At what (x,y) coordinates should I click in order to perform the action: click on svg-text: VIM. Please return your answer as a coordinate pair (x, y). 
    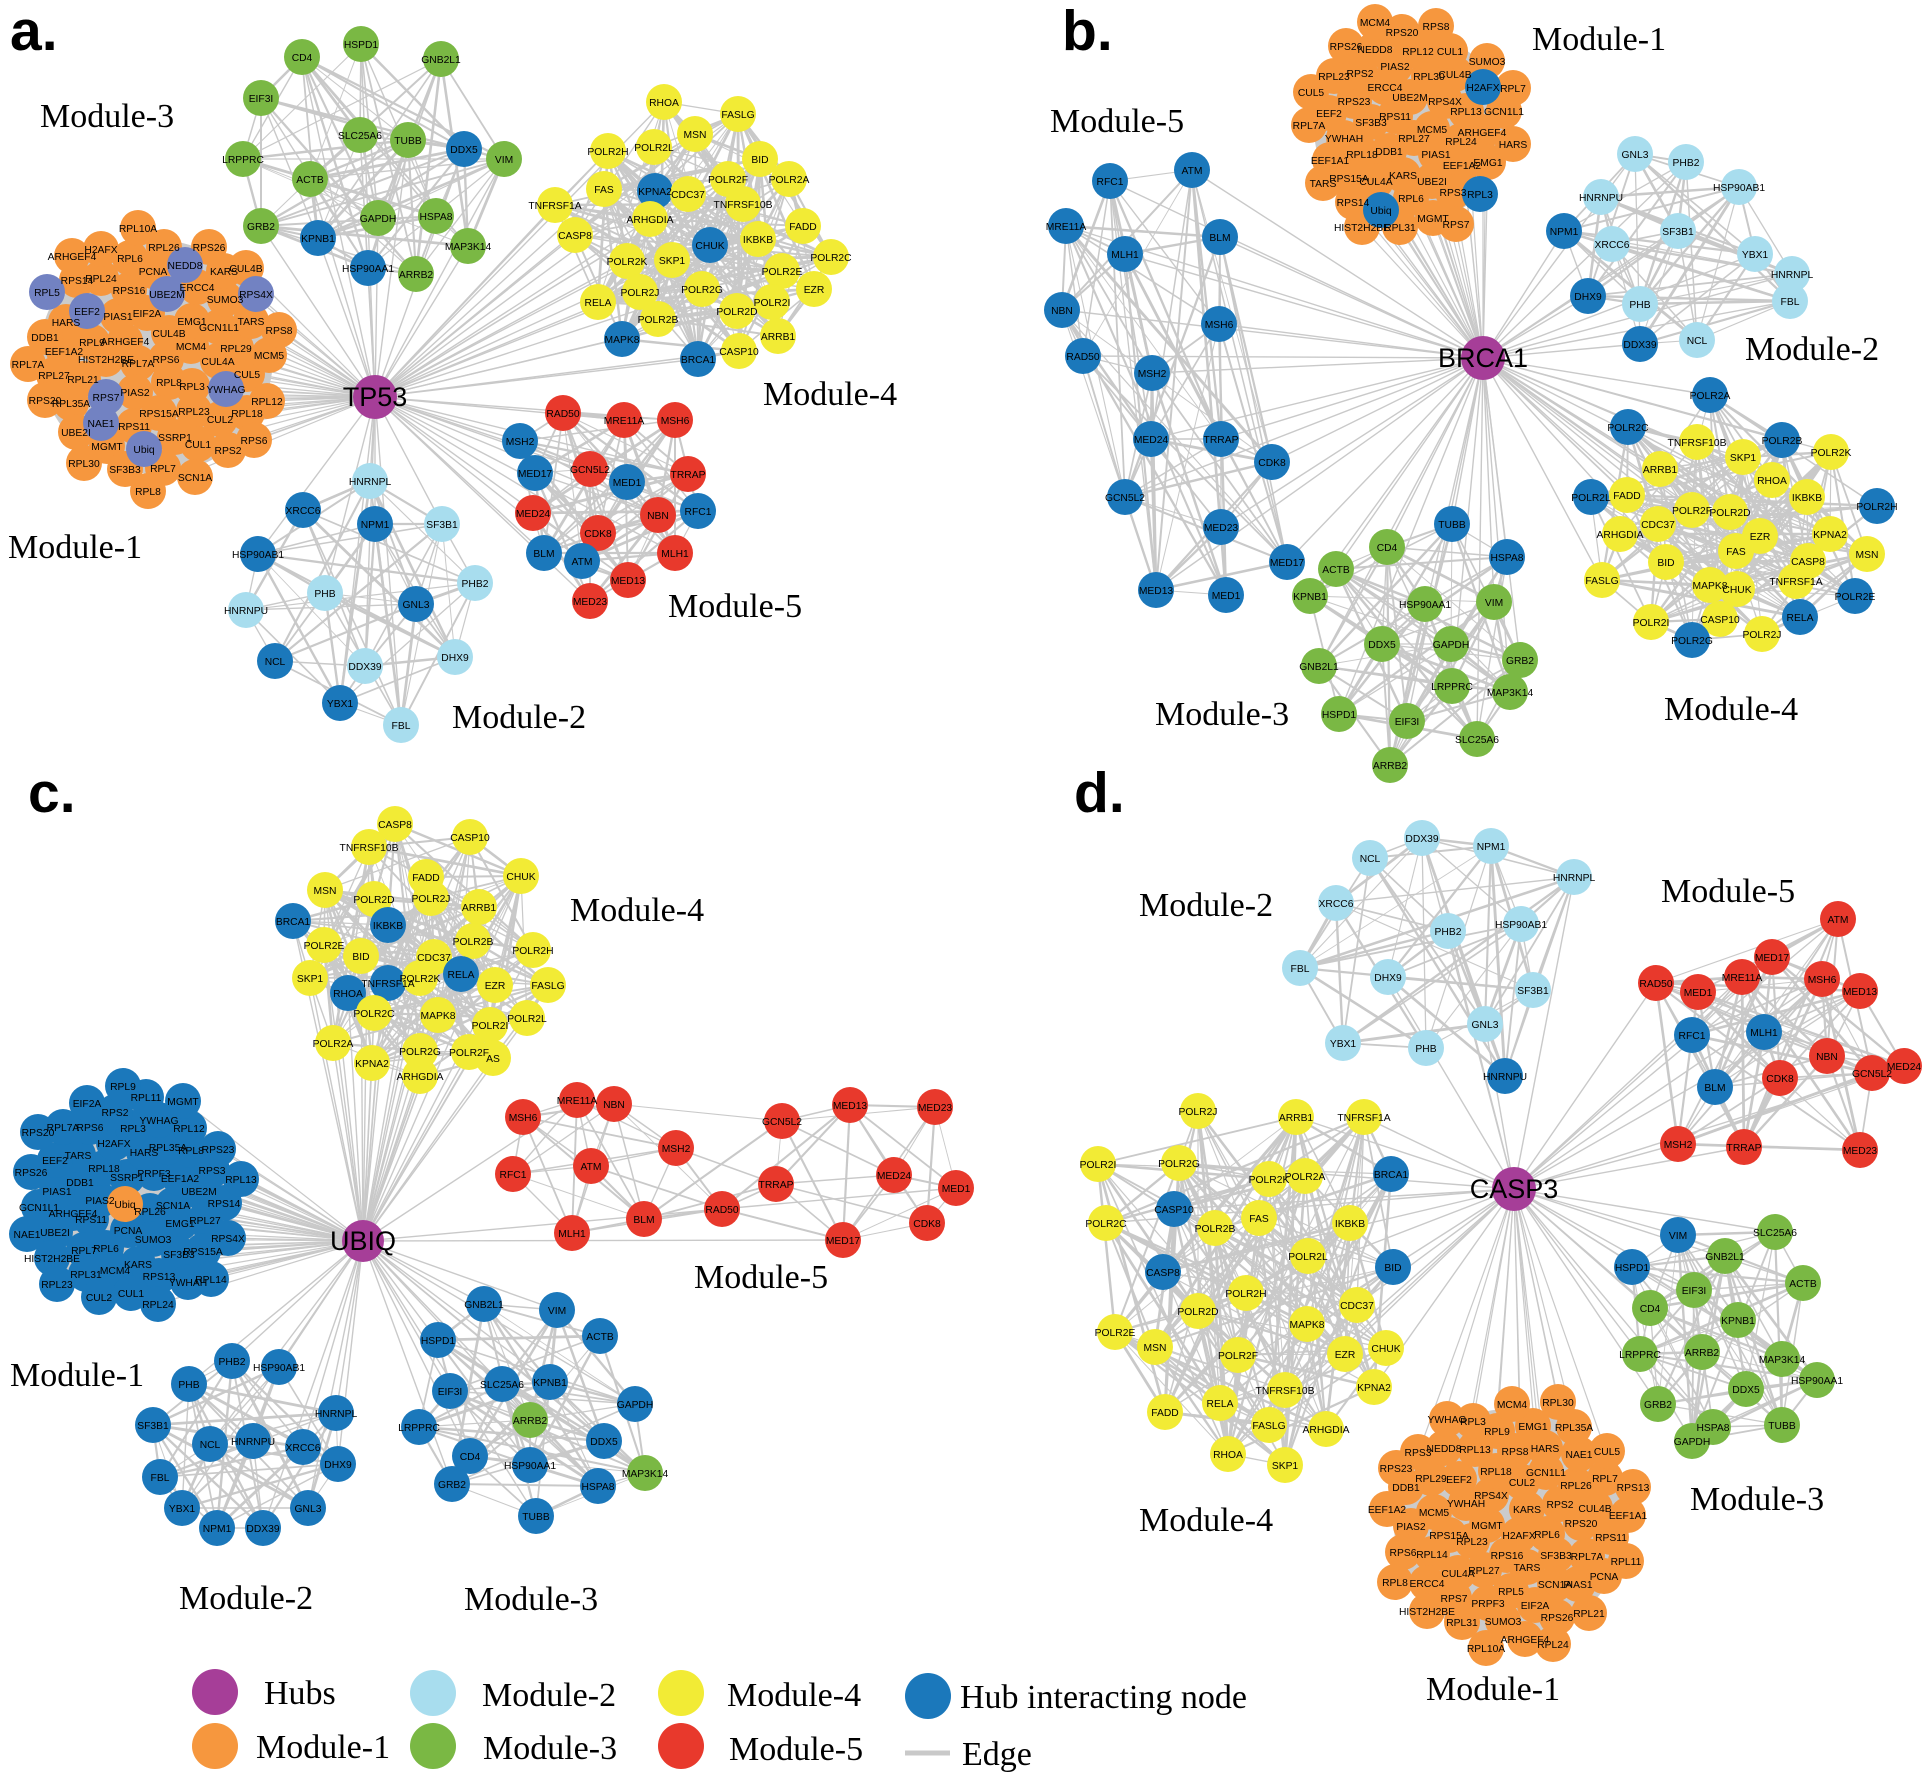
    Looking at the image, I should click on (1678, 1236).